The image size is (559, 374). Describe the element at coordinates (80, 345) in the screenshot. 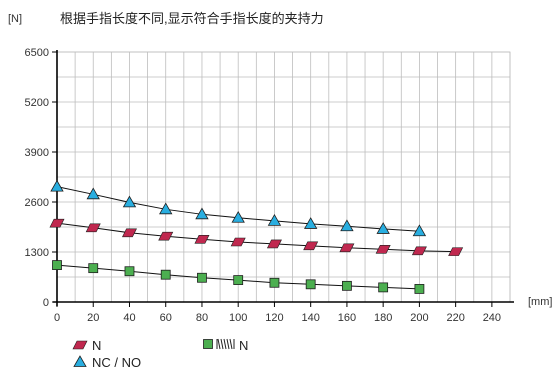

I see `legend-marker-parallelogram` at that location.